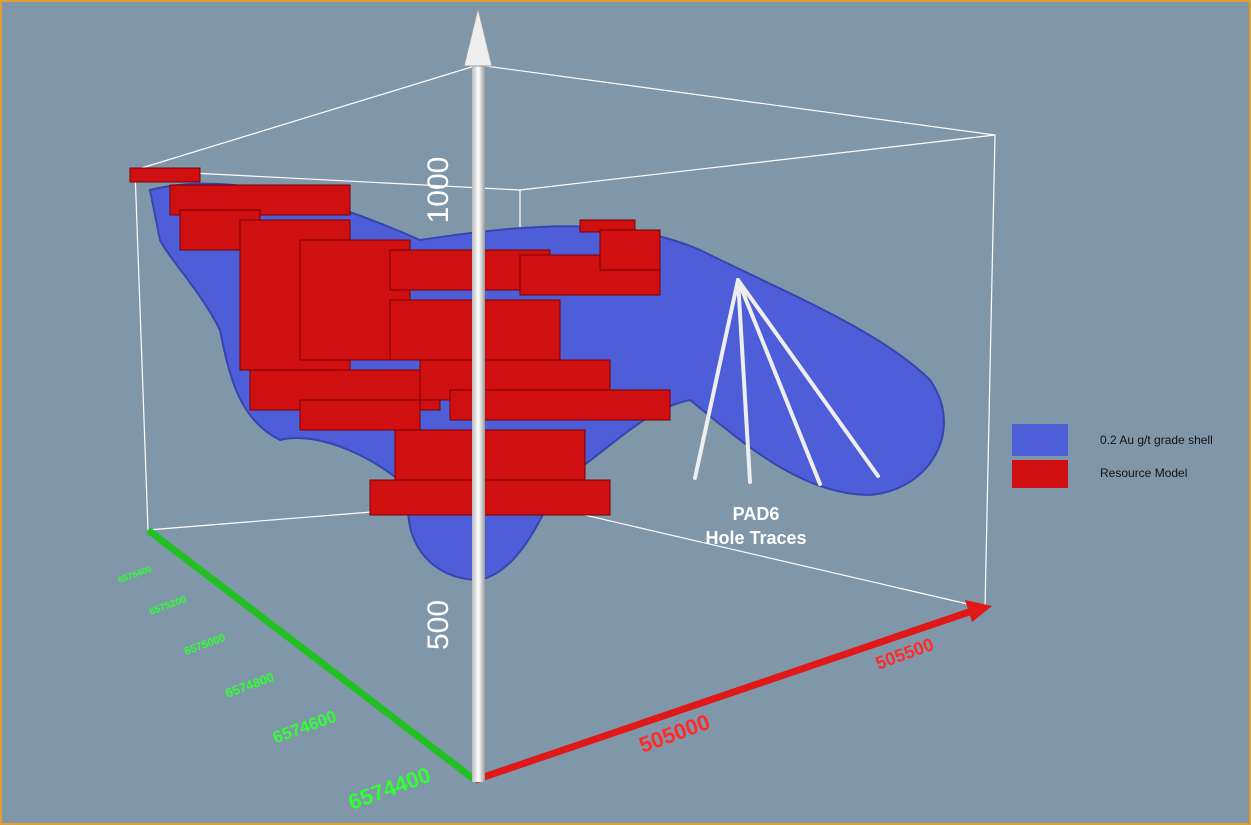 The image size is (1251, 825). Describe the element at coordinates (438, 190) in the screenshot. I see `axis-label: 1000` at that location.